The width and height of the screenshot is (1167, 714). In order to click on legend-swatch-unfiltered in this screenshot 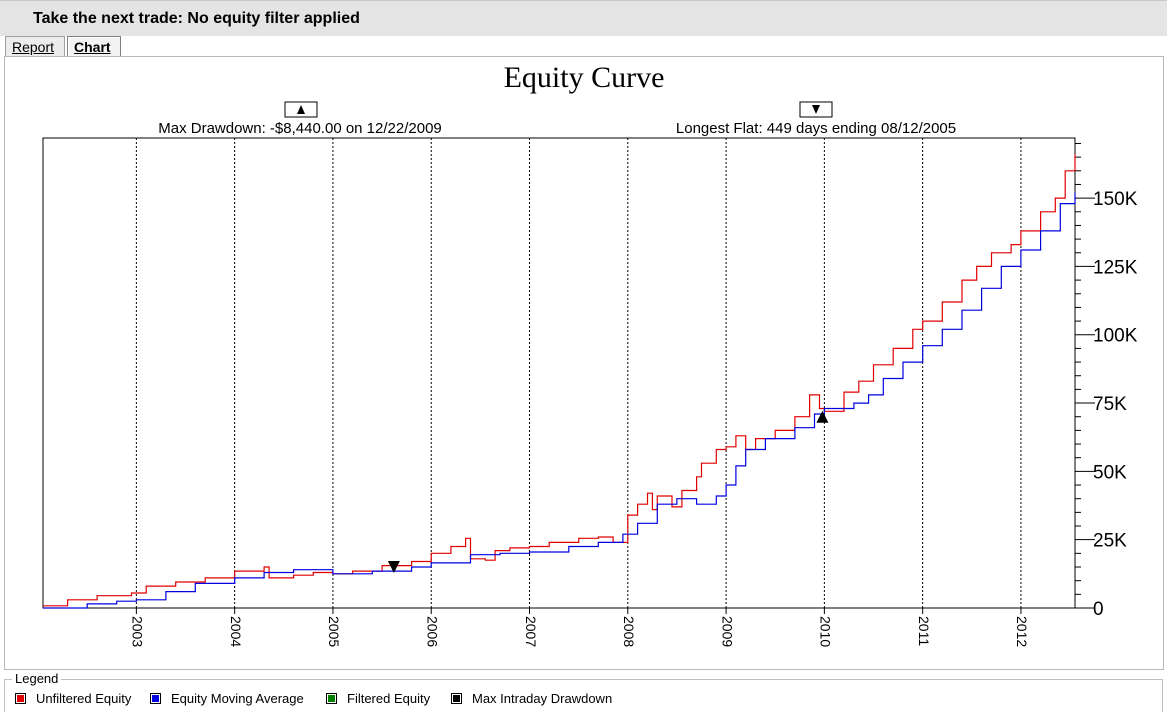, I will do `click(20, 698)`.